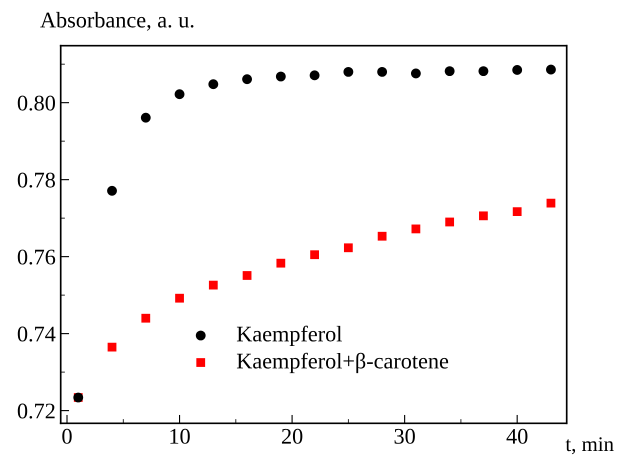 This screenshot has height=458, width=619. I want to click on y-tick-label: 0.80, so click(36, 103).